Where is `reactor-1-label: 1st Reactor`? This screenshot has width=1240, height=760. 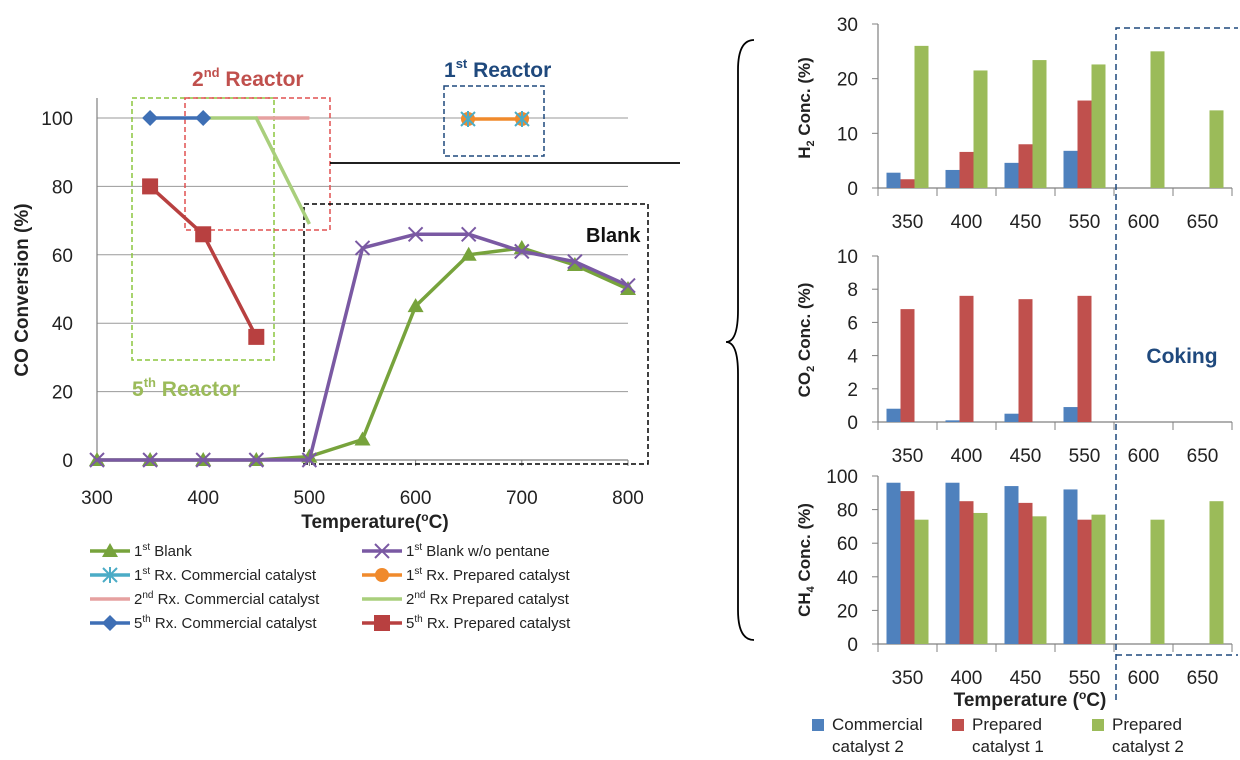 reactor-1-label: 1st Reactor is located at coordinates (497, 69).